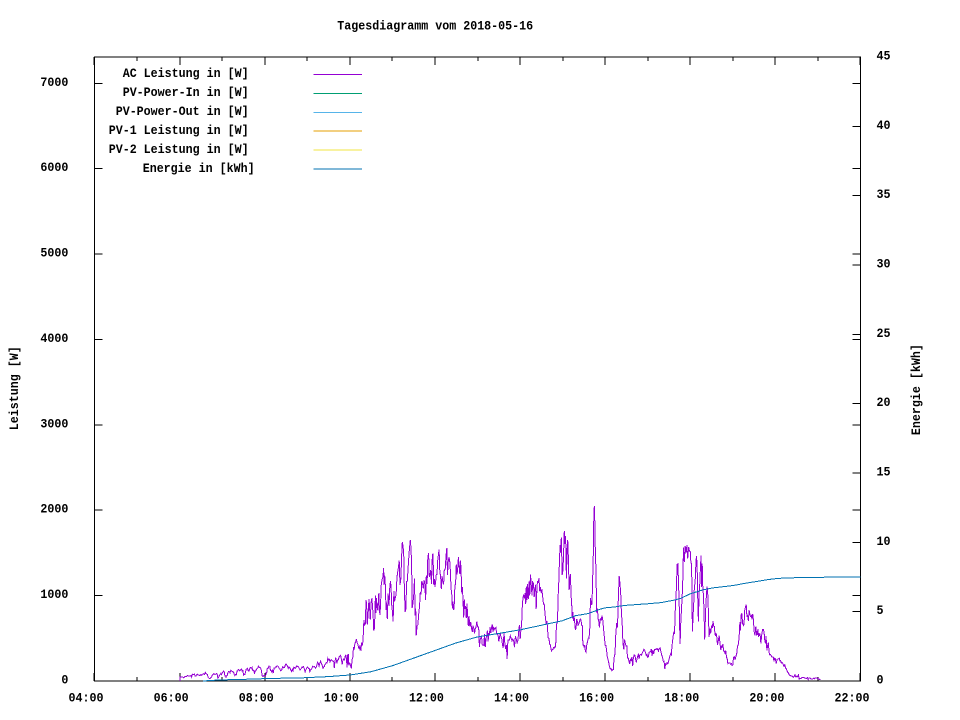 The width and height of the screenshot is (960, 720). I want to click on svg-text: 14:00, so click(511, 698).